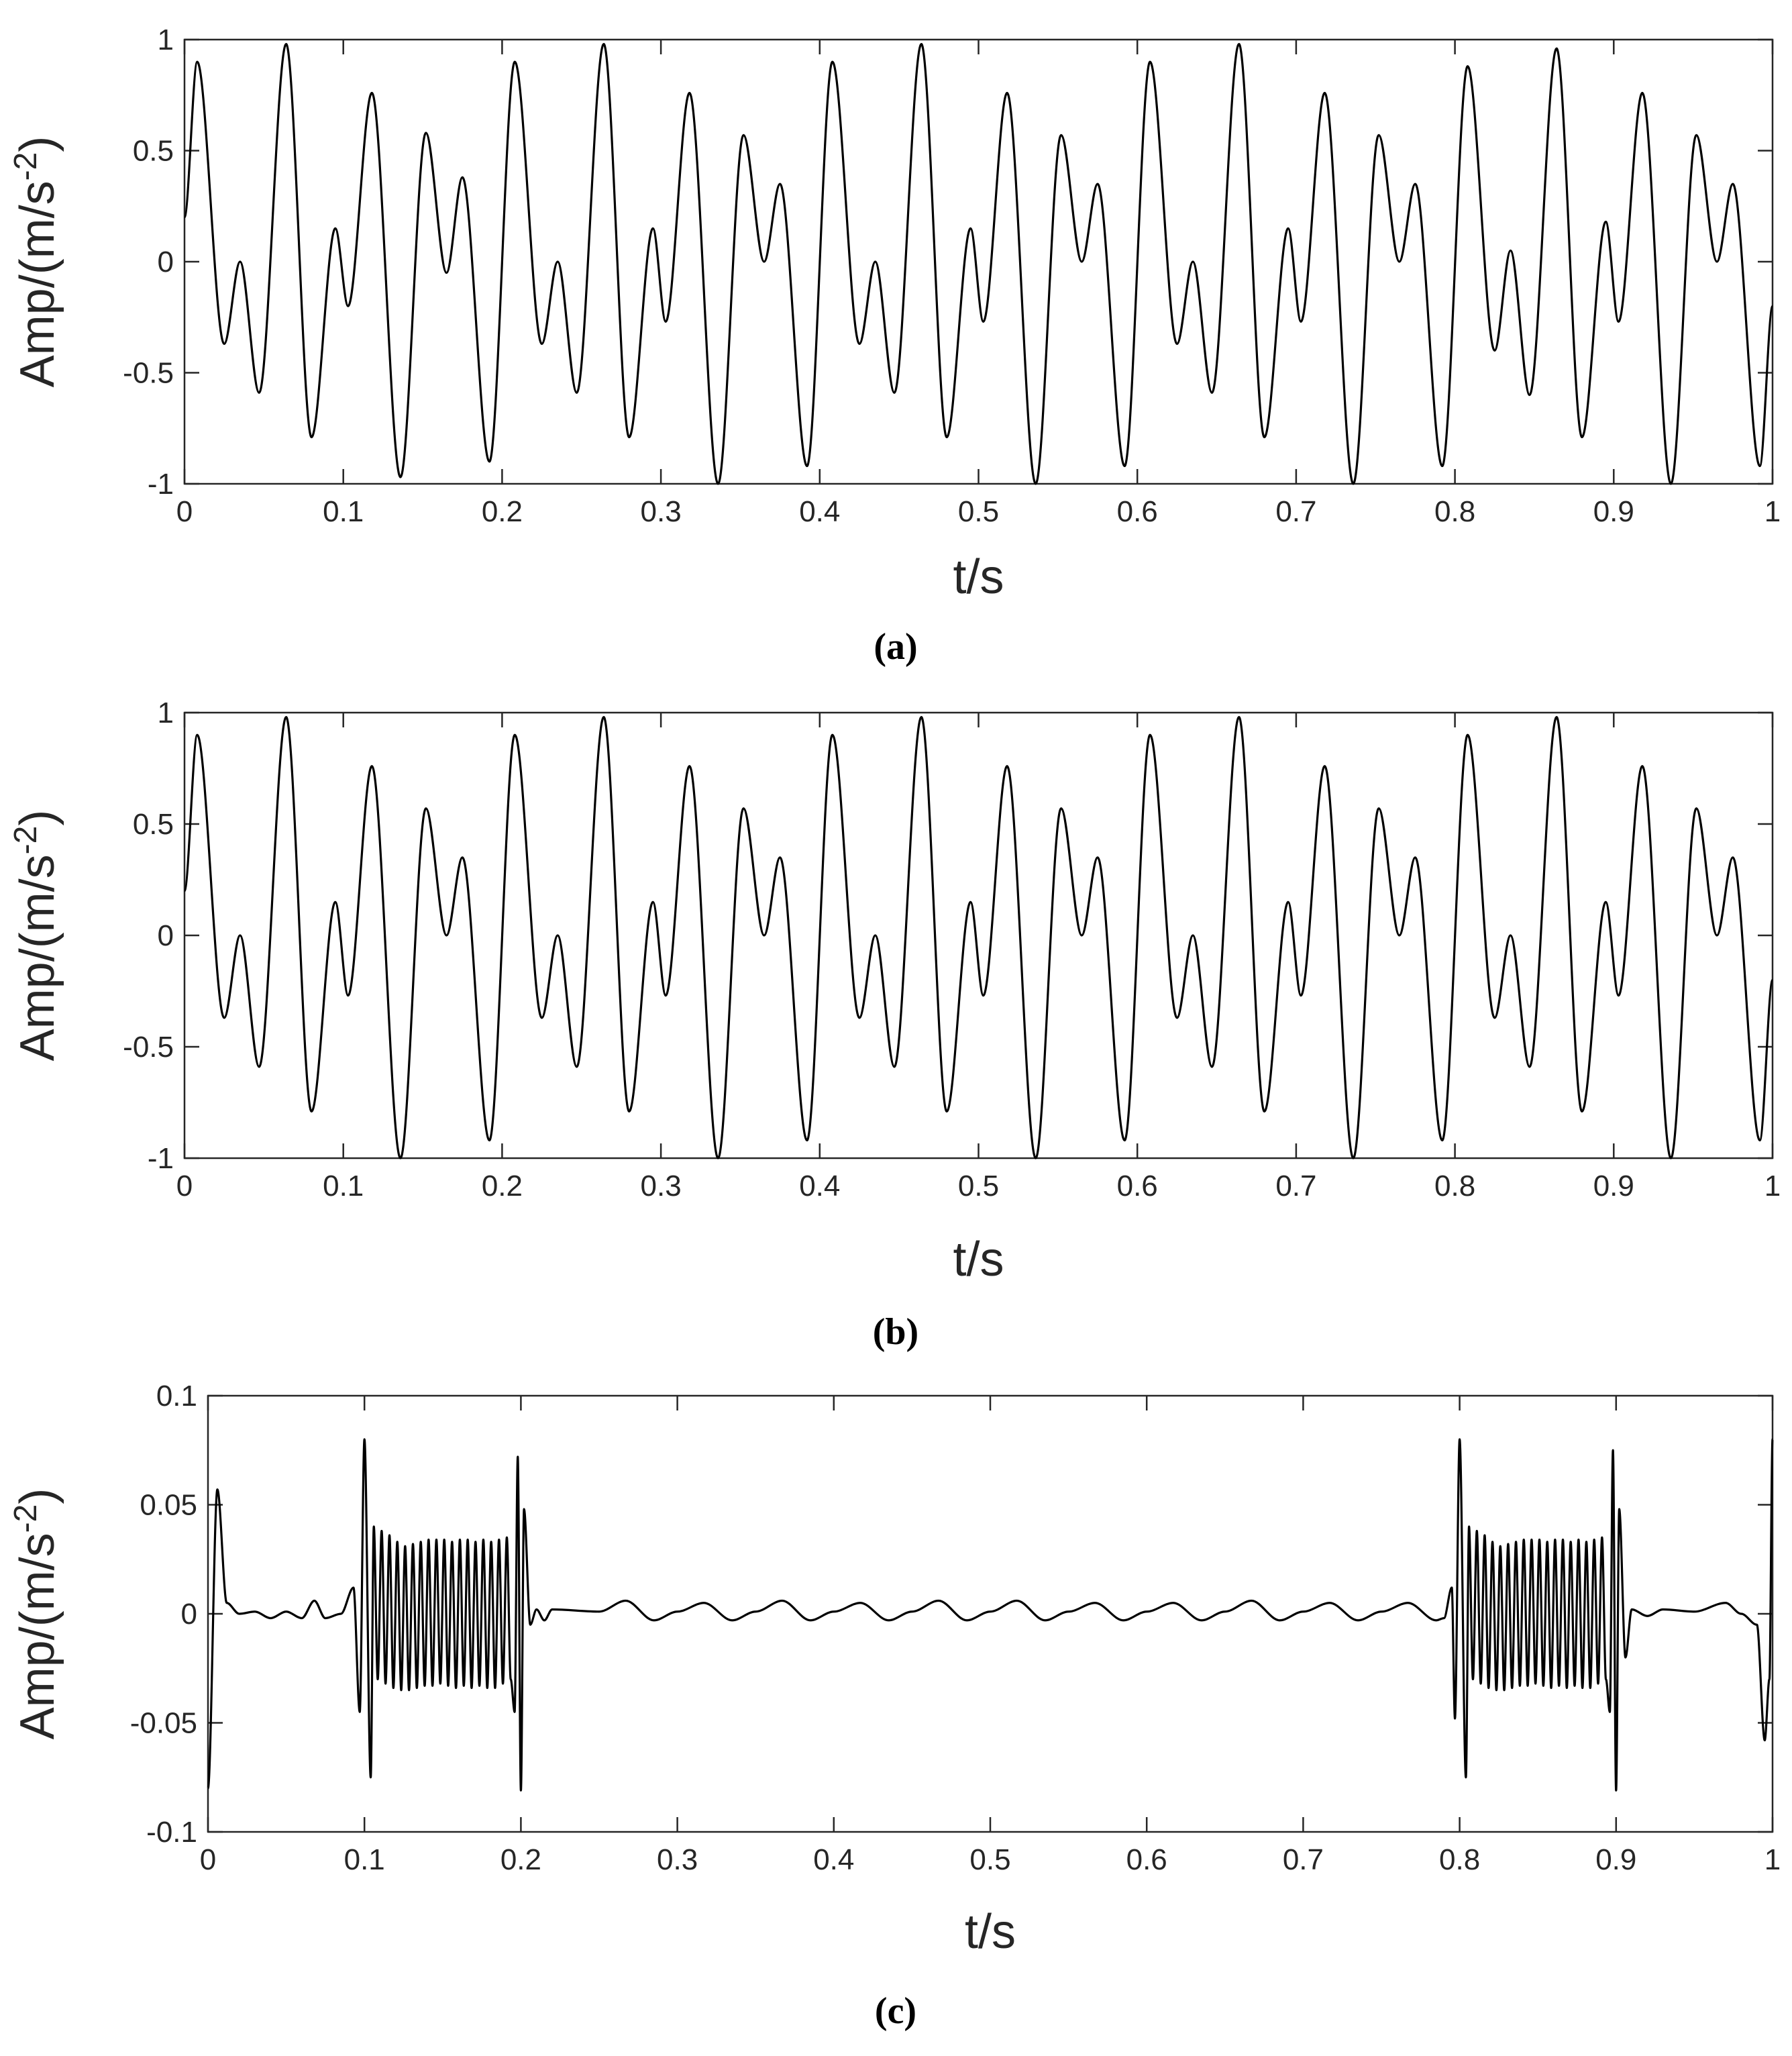 This screenshot has height=2056, width=1792. Describe the element at coordinates (176, 1396) in the screenshot. I see `y-tick-label: 0.1` at that location.